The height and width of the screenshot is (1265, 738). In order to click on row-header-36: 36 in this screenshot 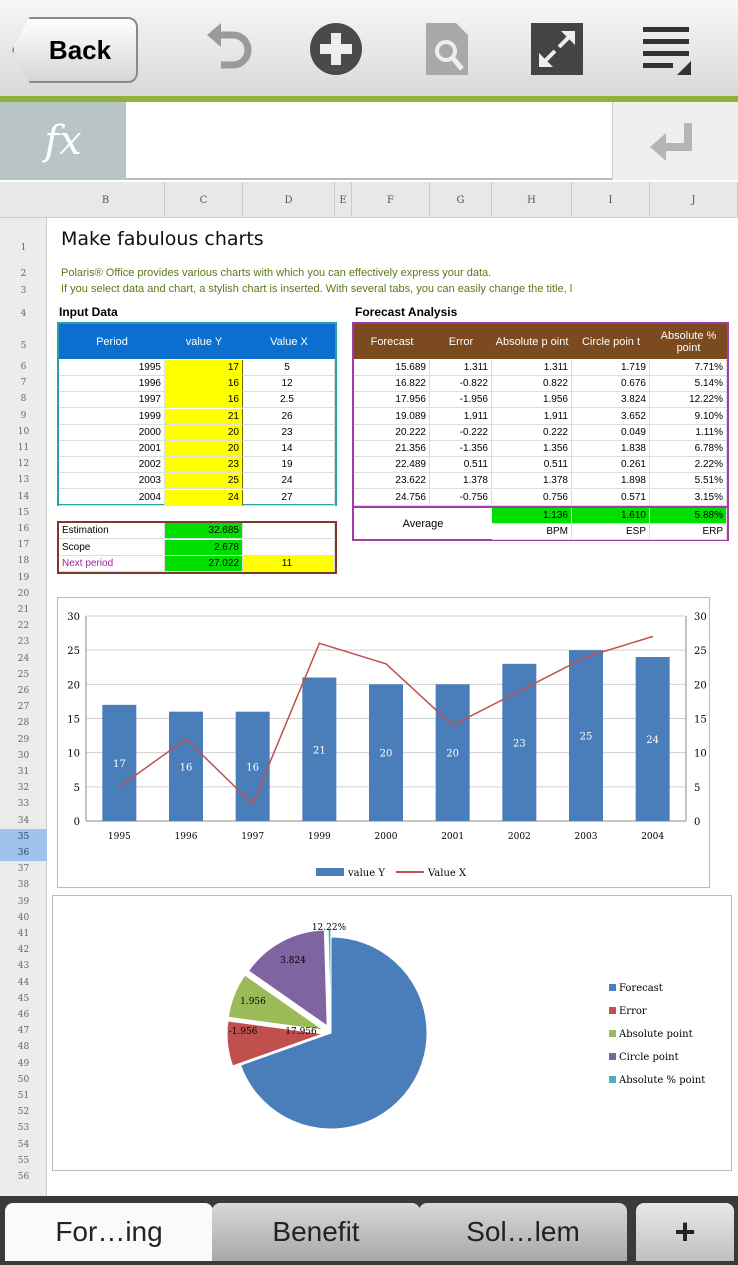, I will do `click(23, 853)`.